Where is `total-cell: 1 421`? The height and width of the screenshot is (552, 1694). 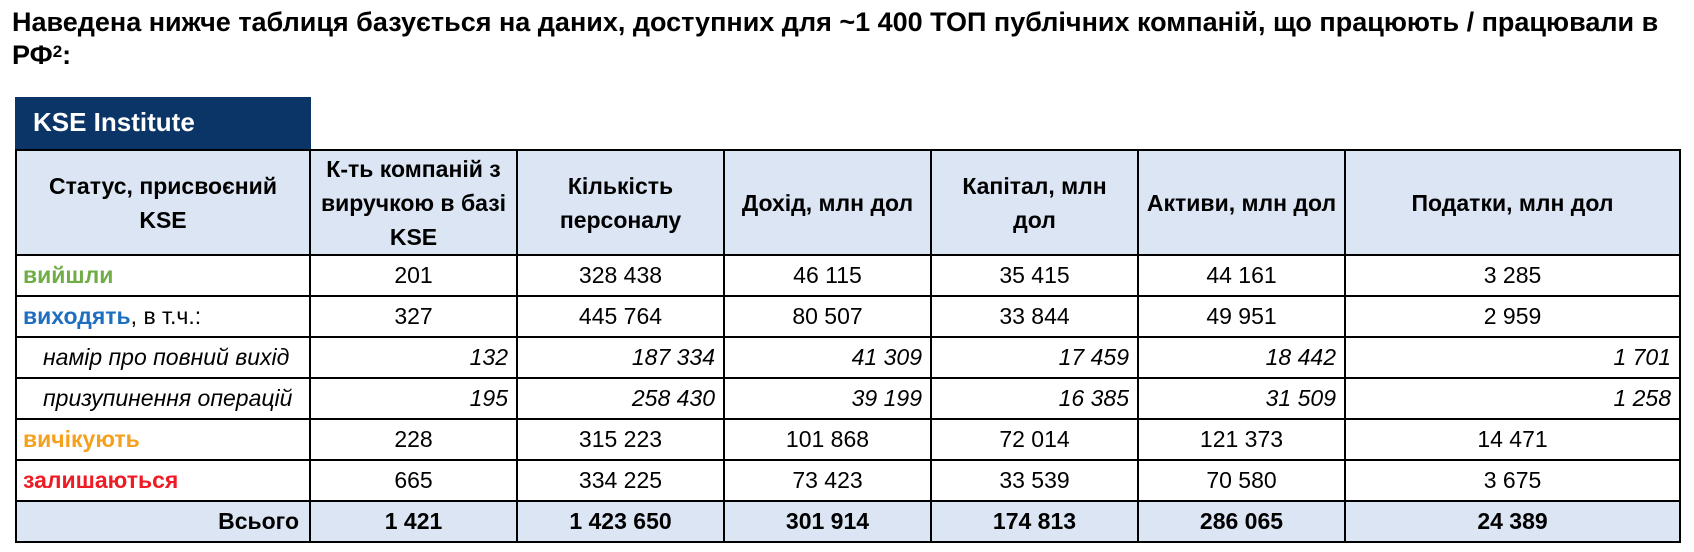
total-cell: 1 421 is located at coordinates (413, 521).